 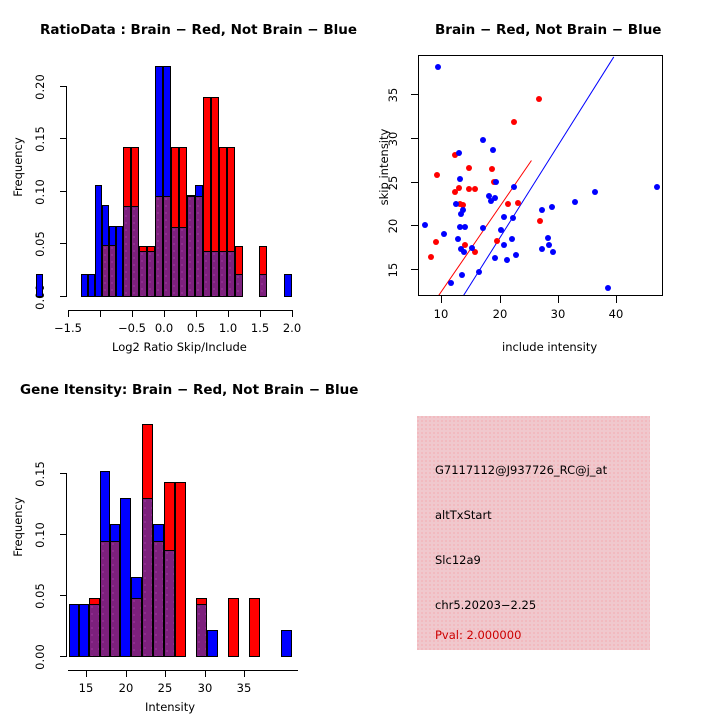 What do you see at coordinates (244, 688) in the screenshot?
I see `gene-hist-xticklabel-35: 35` at bounding box center [244, 688].